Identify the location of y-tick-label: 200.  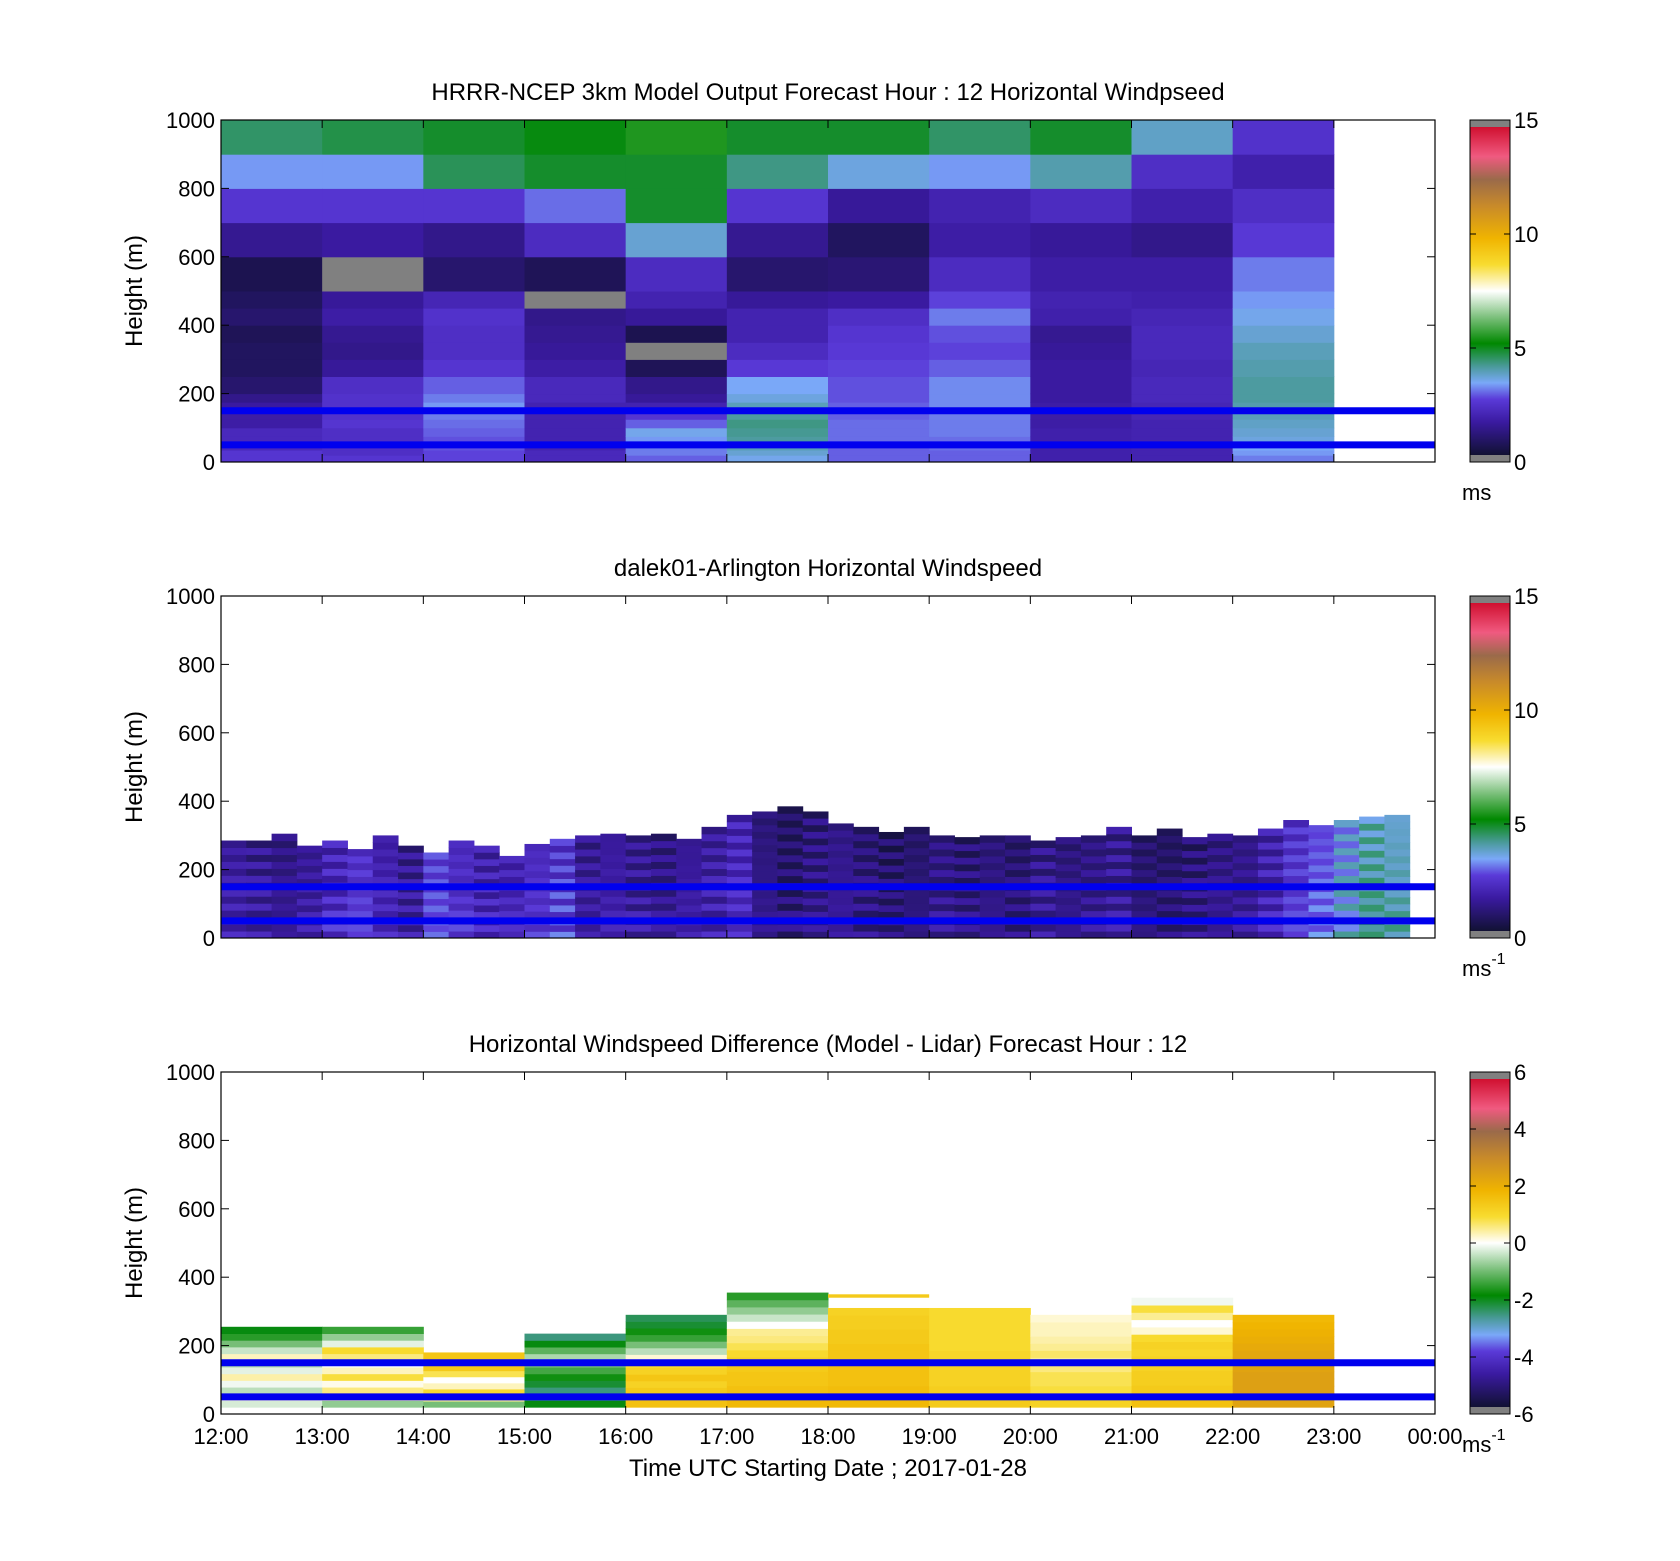
(196, 870).